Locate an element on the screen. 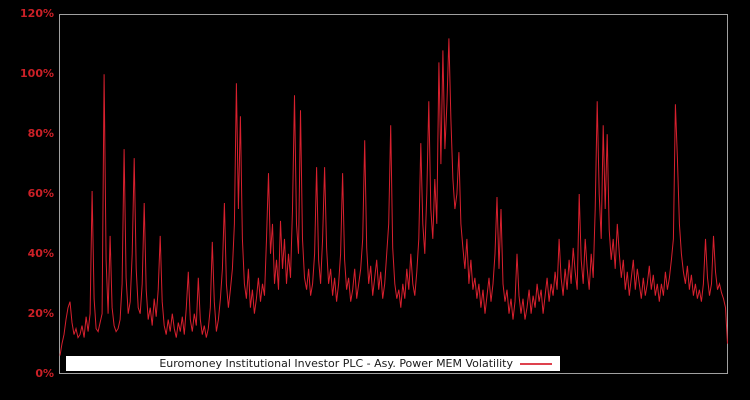  y-axis-tick-0: 0% is located at coordinates (44, 373).